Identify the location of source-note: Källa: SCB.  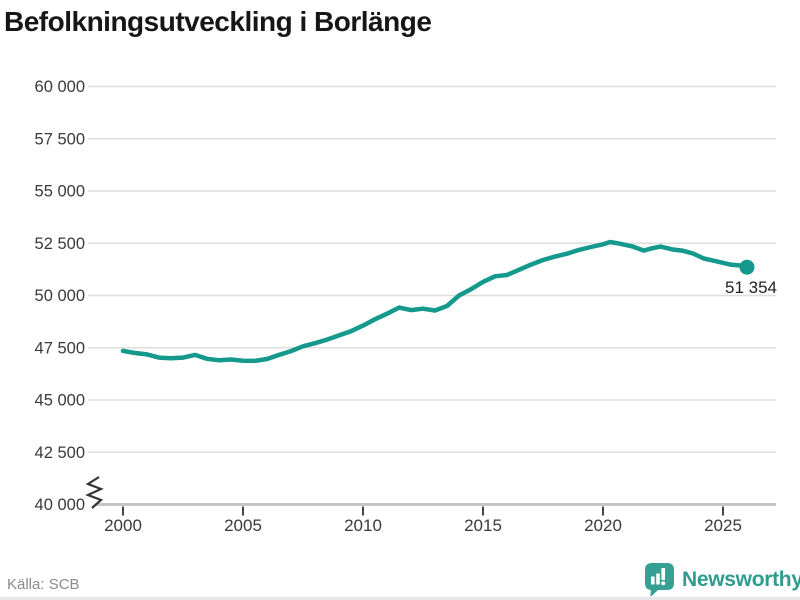
(43, 584).